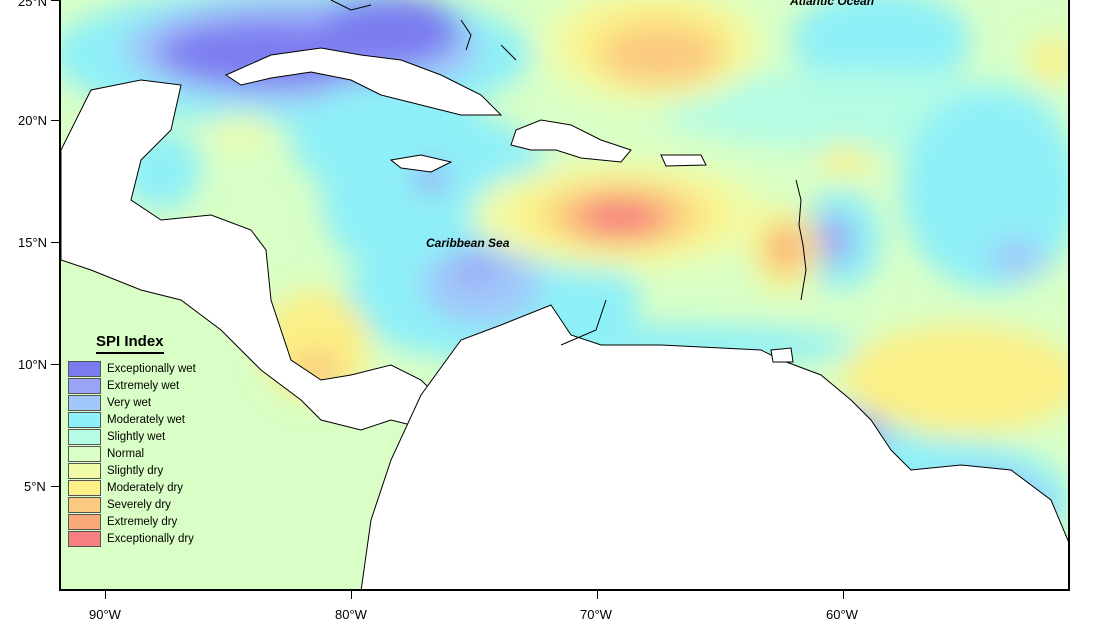  Describe the element at coordinates (596, 614) in the screenshot. I see `lon-tick-70w: 70°W` at that location.